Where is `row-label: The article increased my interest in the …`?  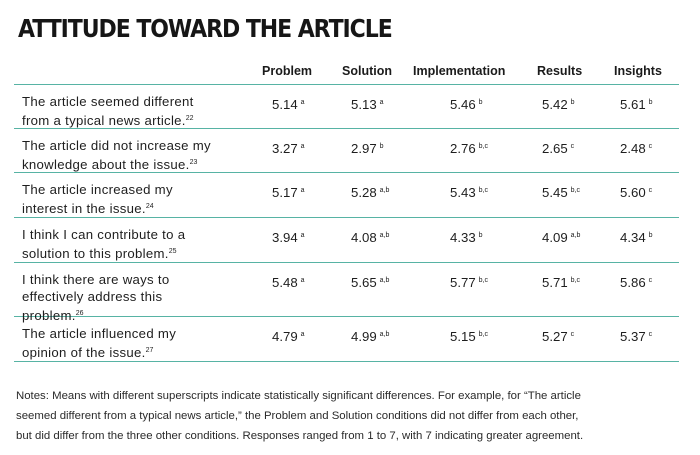 row-label: The article increased my interest in the … is located at coordinates (137, 199).